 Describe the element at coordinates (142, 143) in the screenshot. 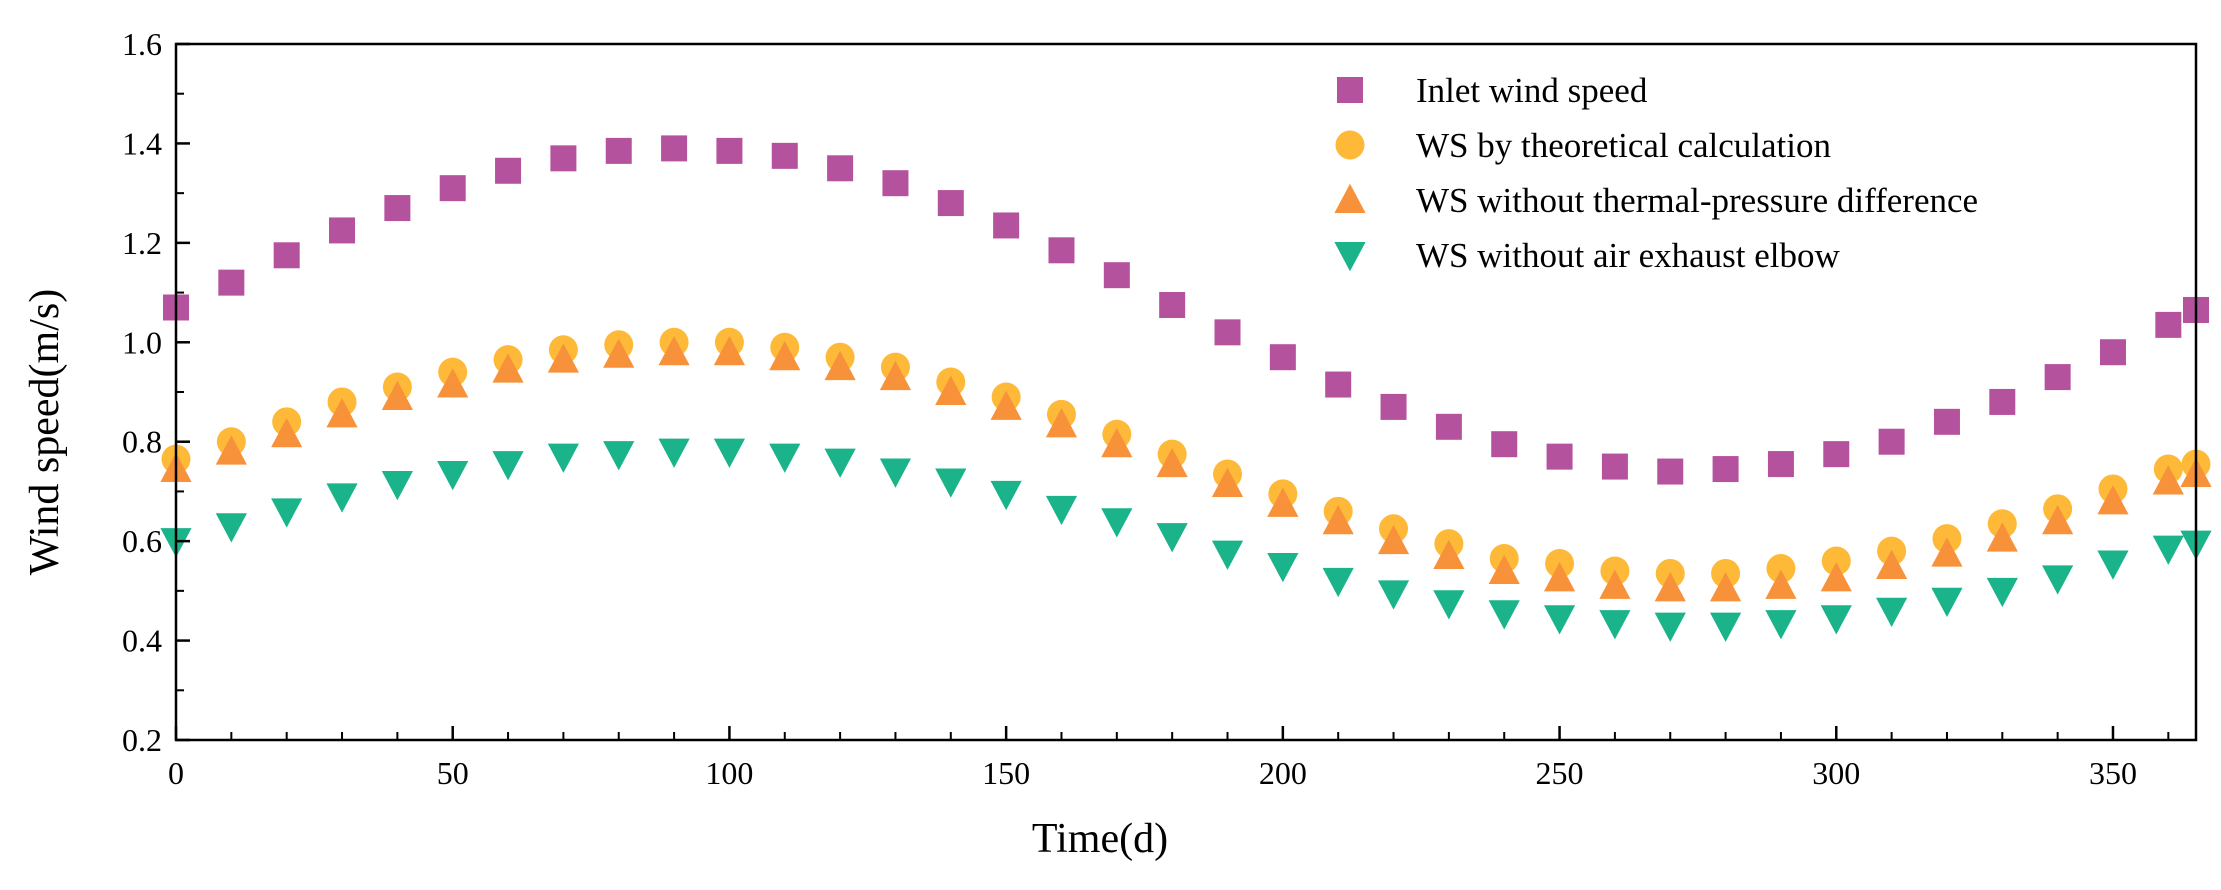

I see `y-tick-label: 1.4` at that location.